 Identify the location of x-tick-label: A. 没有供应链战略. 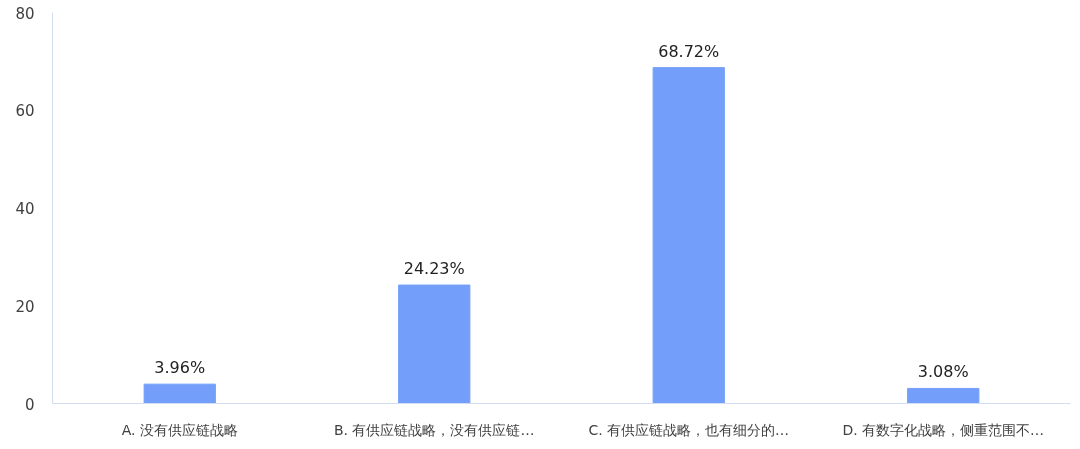
(179, 429).